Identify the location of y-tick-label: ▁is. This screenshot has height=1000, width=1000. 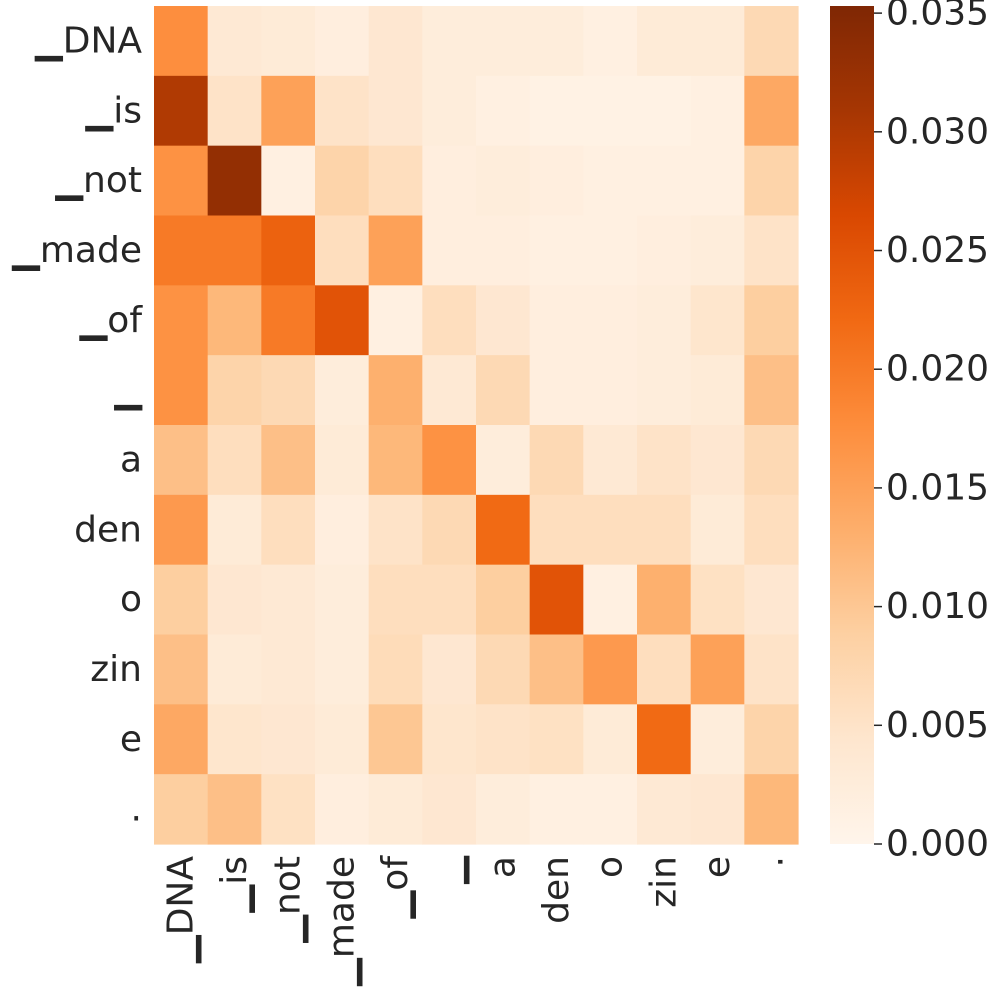
(113, 110).